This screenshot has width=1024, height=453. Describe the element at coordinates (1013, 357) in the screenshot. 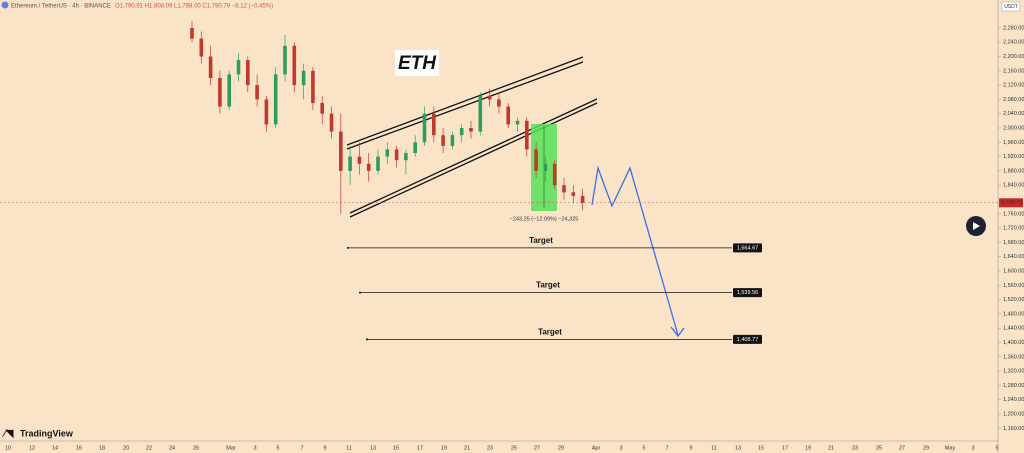

I see `price-label: 1,360.00` at that location.